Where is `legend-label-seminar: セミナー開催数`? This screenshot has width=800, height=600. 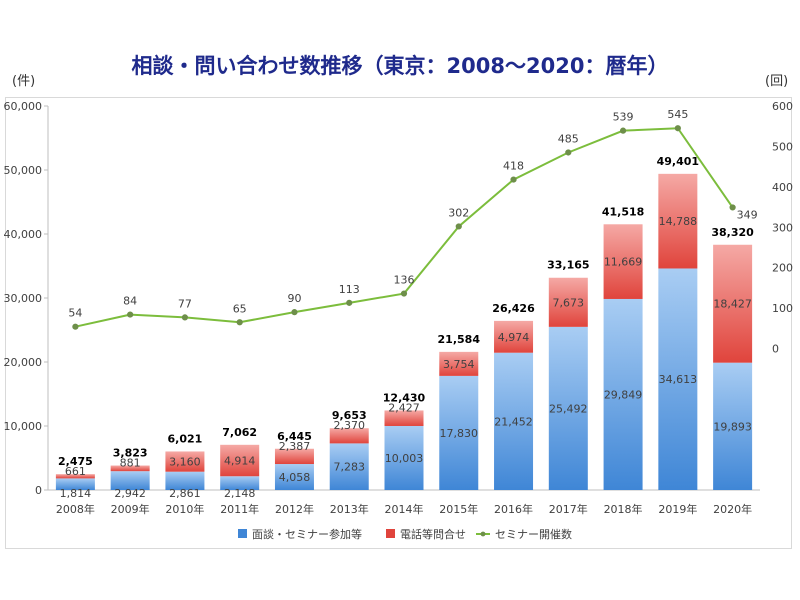 legend-label-seminar: セミナー開催数 is located at coordinates (533, 534).